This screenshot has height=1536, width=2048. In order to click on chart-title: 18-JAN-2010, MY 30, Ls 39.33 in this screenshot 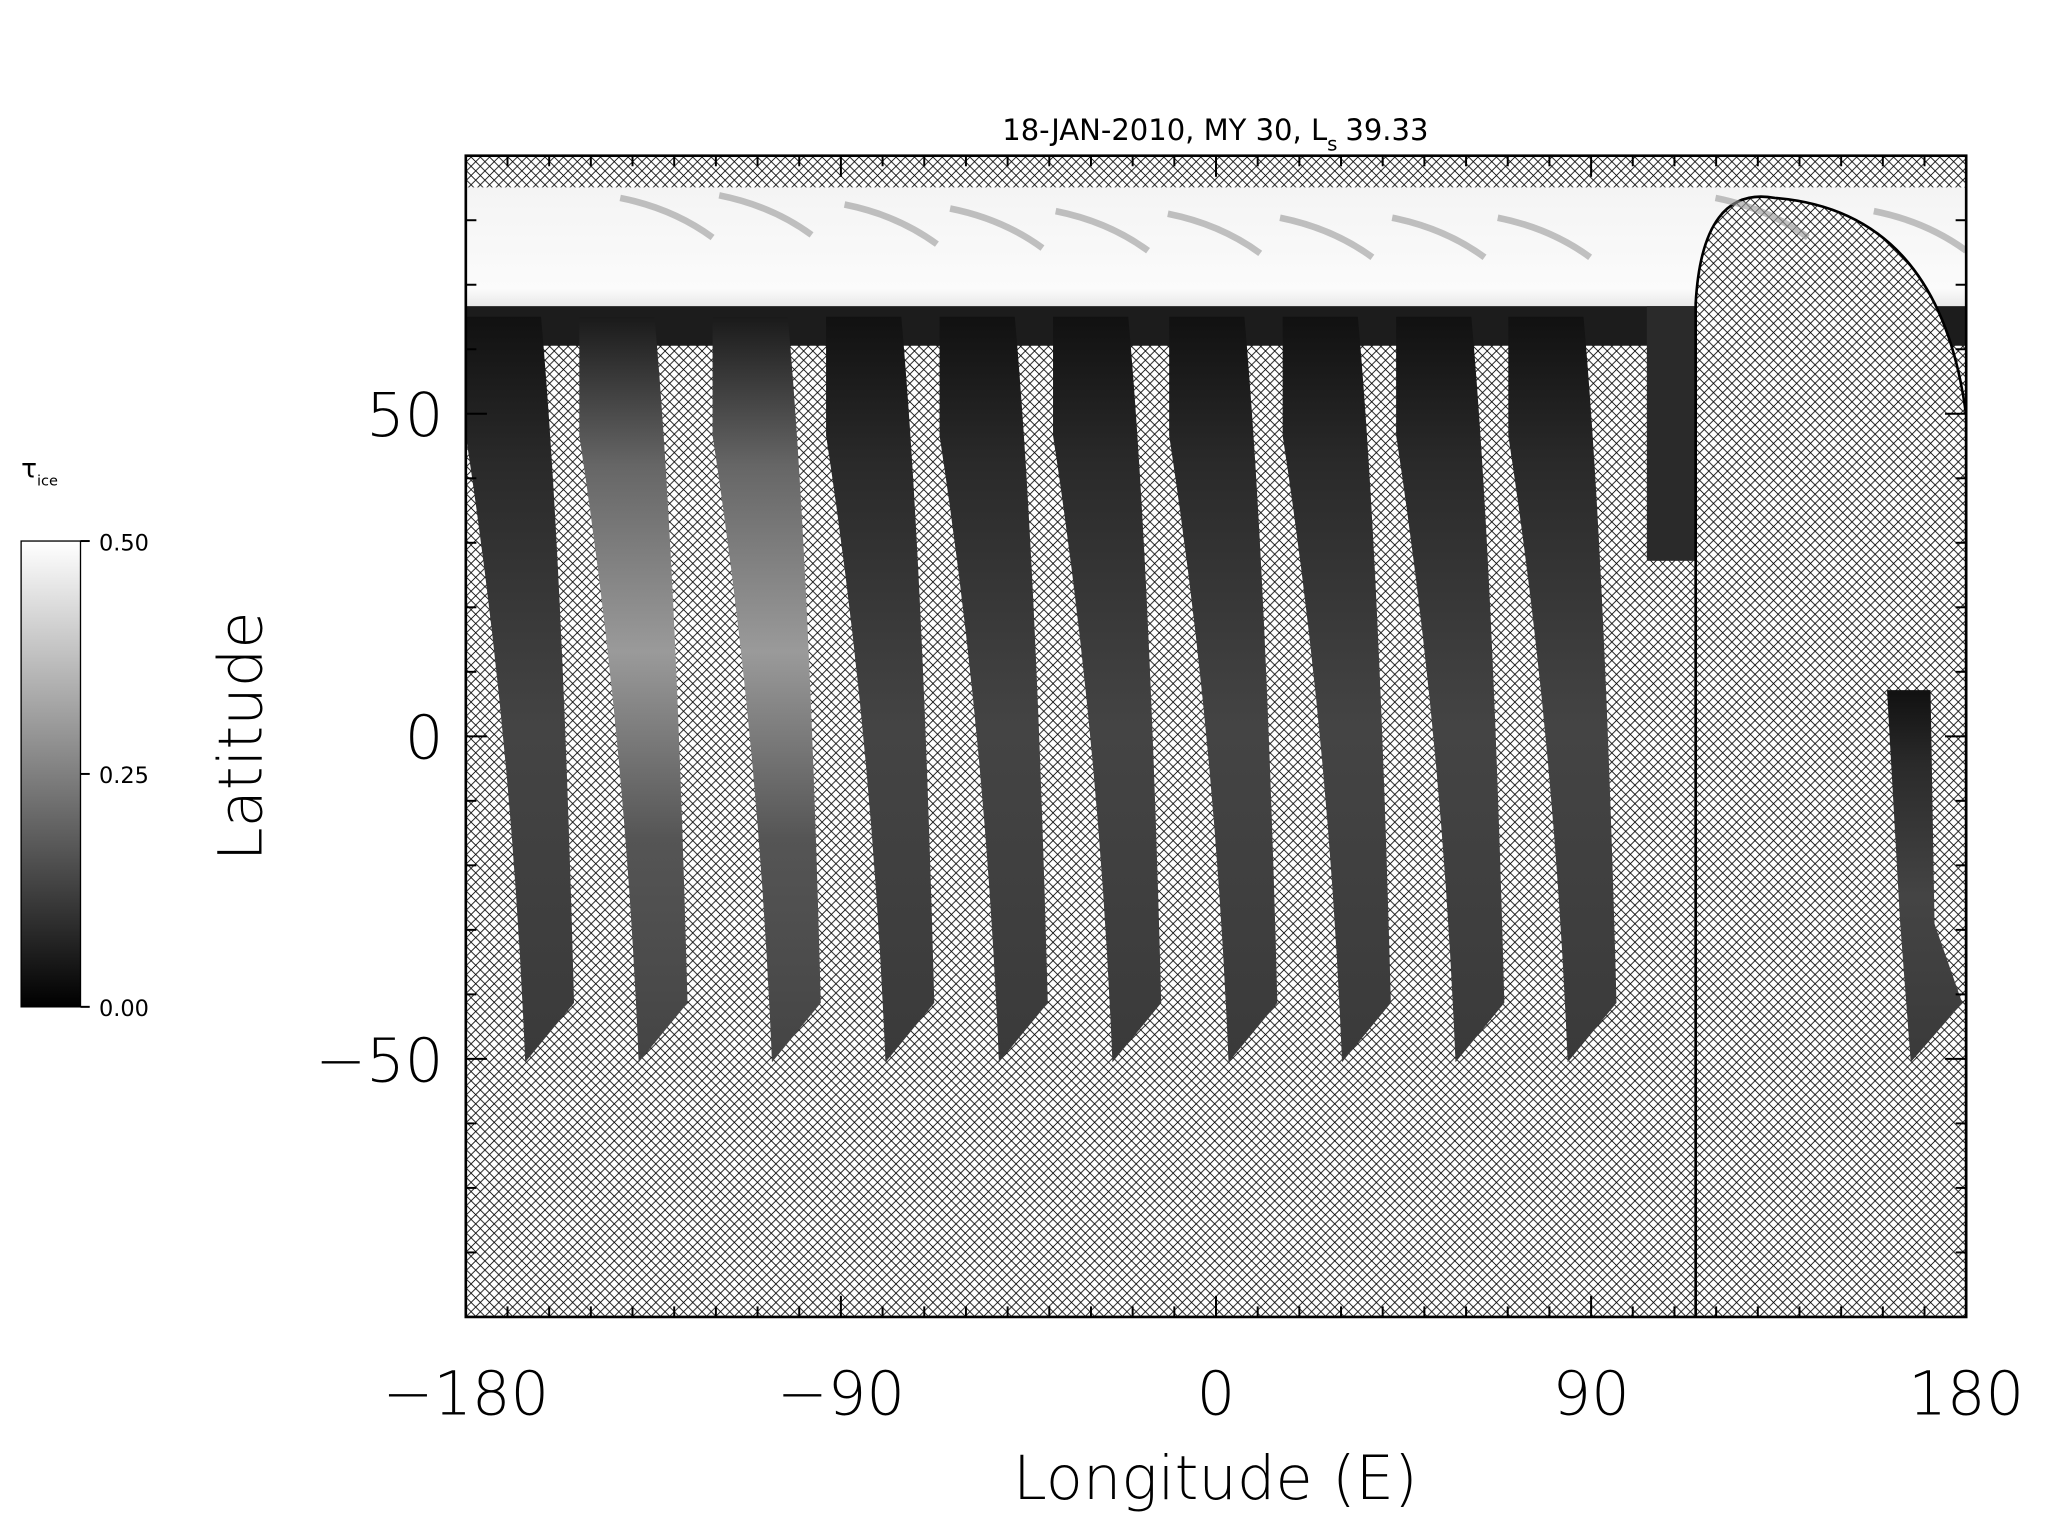, I will do `click(1215, 134)`.